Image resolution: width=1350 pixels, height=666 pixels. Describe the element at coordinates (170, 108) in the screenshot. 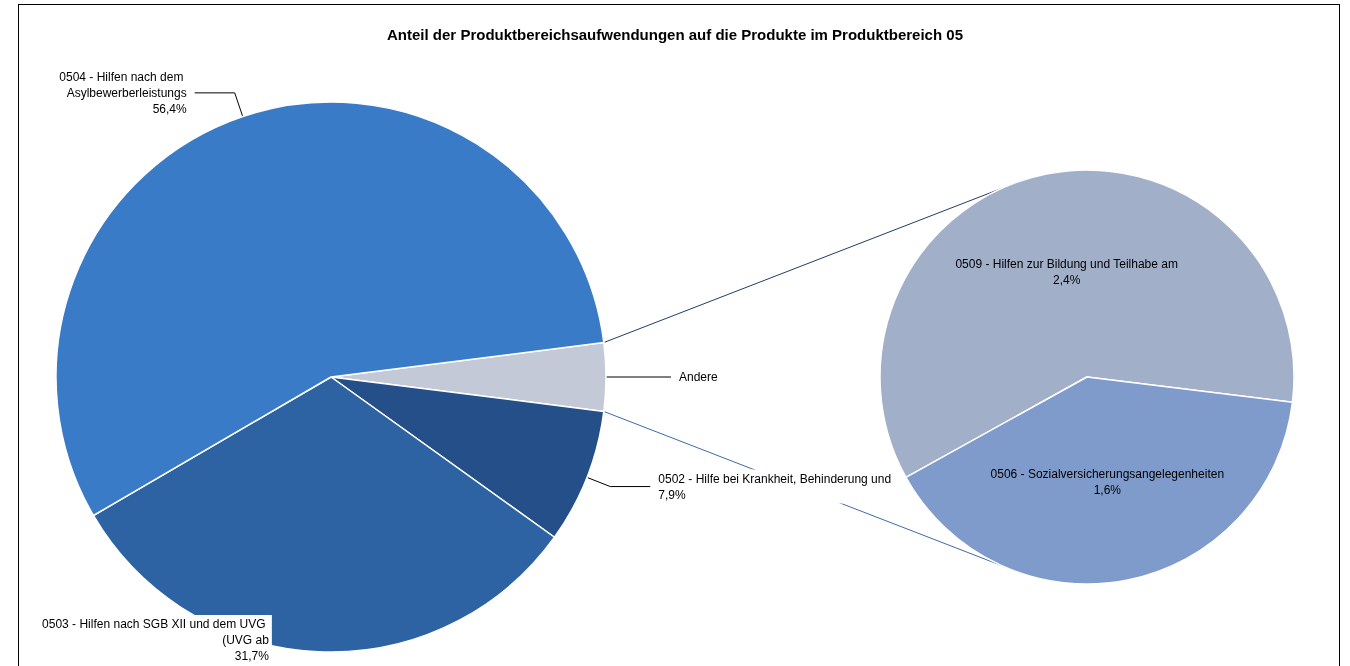

I see `data-label: 56,4%` at that location.